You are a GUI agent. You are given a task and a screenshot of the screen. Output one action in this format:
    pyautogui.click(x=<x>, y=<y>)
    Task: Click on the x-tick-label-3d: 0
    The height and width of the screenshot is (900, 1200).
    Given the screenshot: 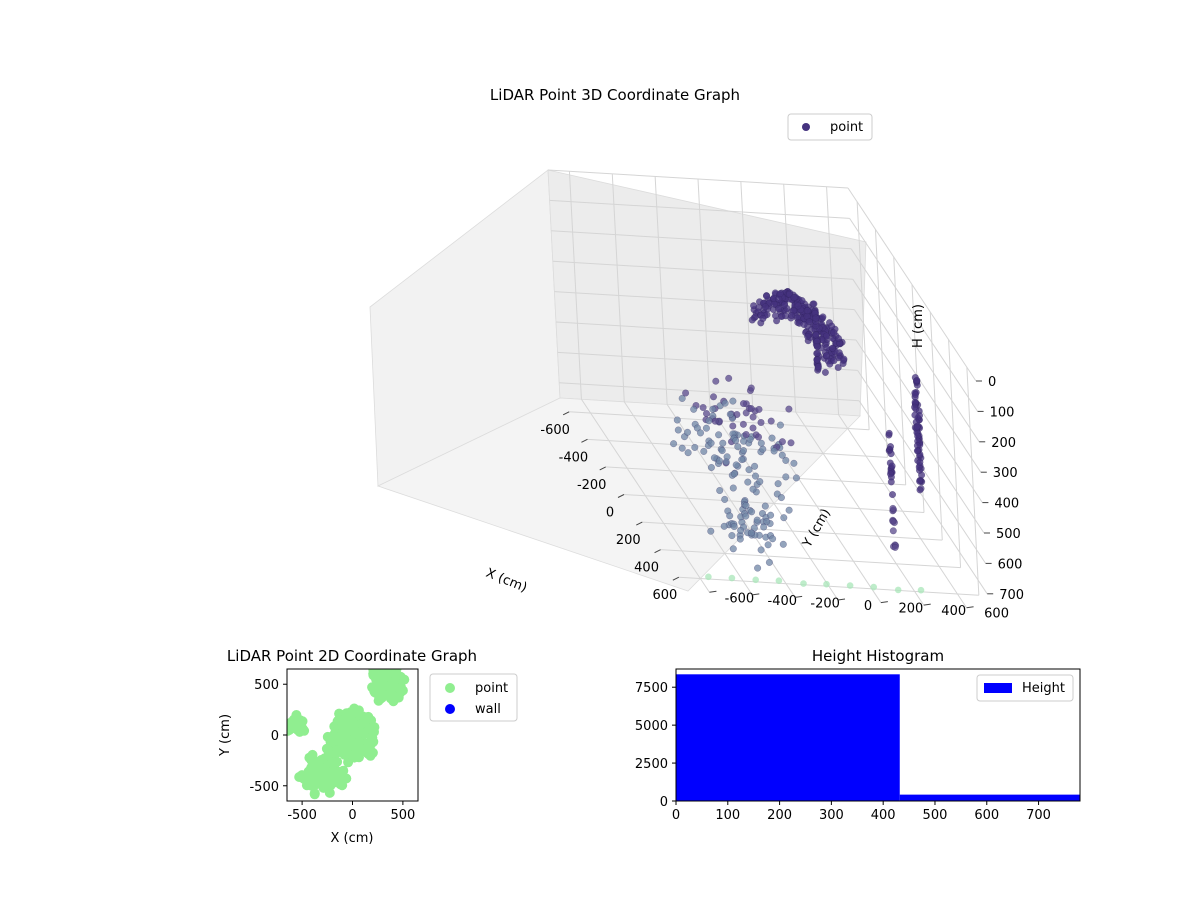 What is the action you would take?
    pyautogui.click(x=610, y=513)
    